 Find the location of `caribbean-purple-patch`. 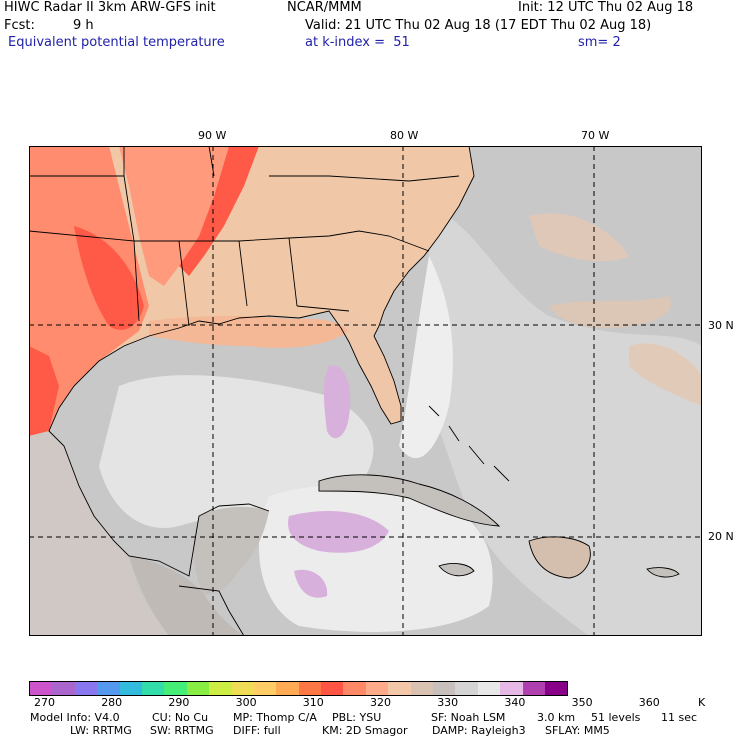

caribbean-purple-patch is located at coordinates (338, 532).